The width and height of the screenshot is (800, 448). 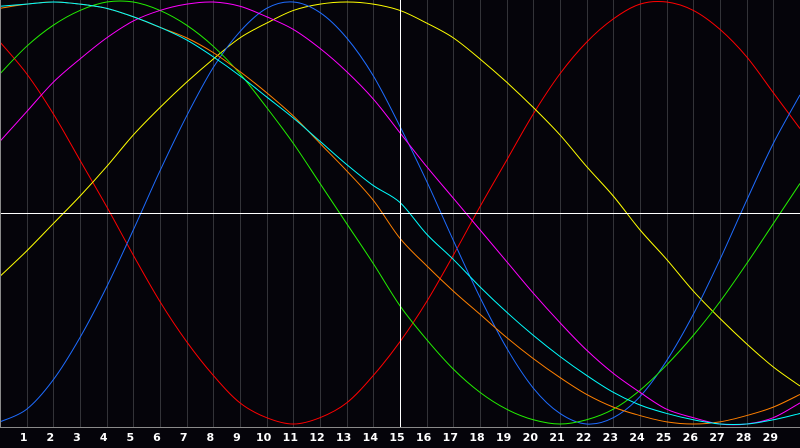 I want to click on x-tick-label: 3, so click(x=77, y=437).